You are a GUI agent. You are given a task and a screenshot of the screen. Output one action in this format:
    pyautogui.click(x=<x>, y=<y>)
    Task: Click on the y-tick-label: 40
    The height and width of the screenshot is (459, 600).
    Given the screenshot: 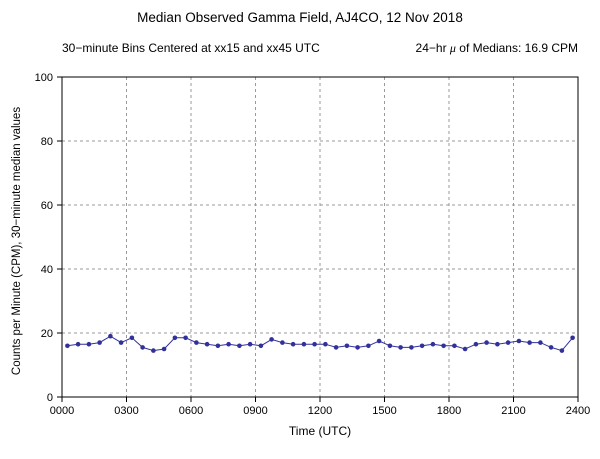 What is the action you would take?
    pyautogui.click(x=47, y=270)
    